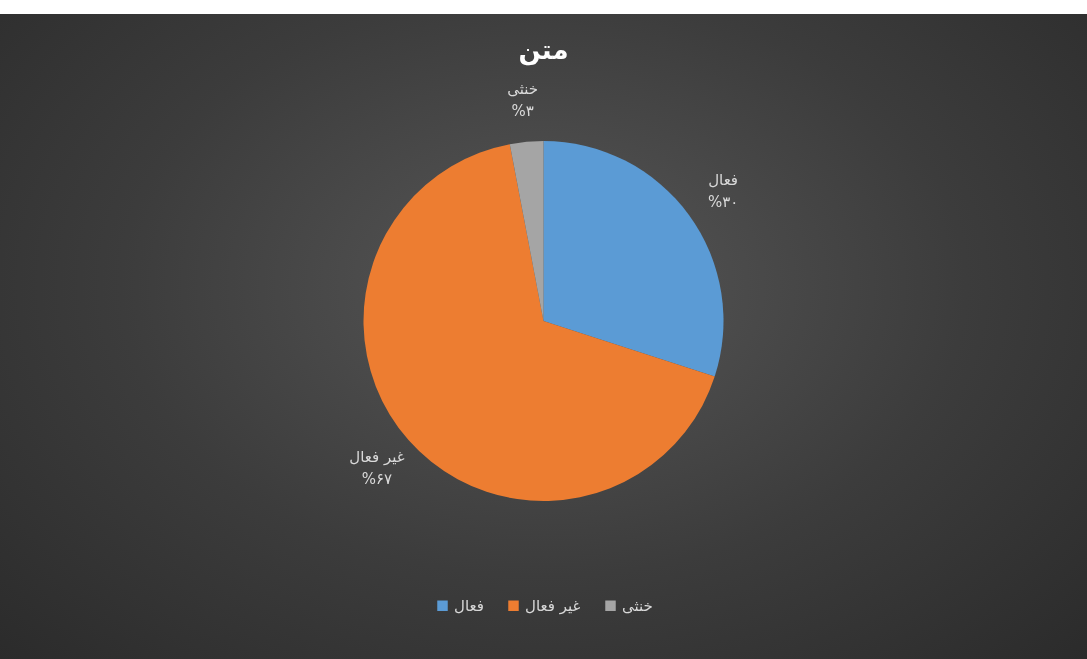 The image size is (1087, 659). Describe the element at coordinates (522, 110) in the screenshot. I see `data-label: %۳` at that location.